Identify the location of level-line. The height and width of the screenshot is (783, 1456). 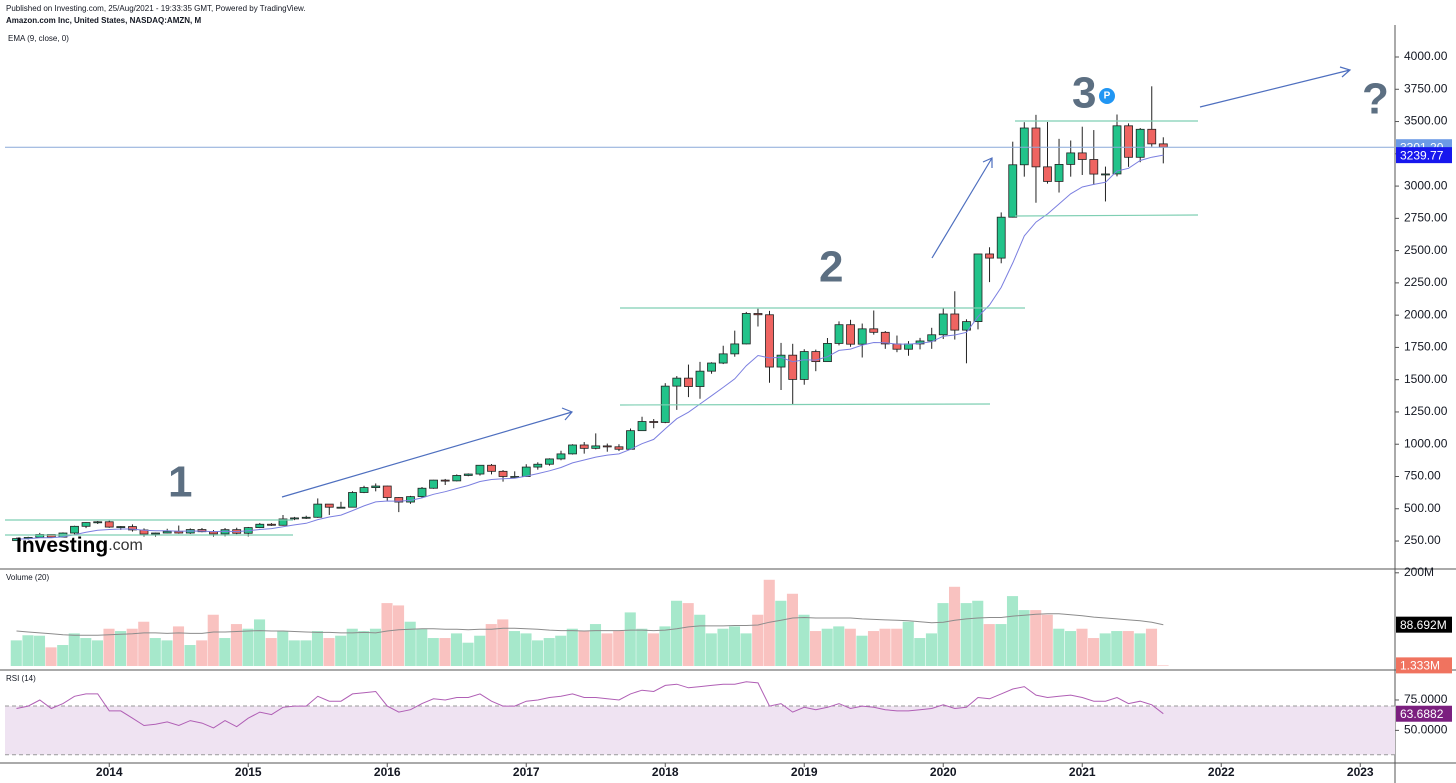
(805, 404).